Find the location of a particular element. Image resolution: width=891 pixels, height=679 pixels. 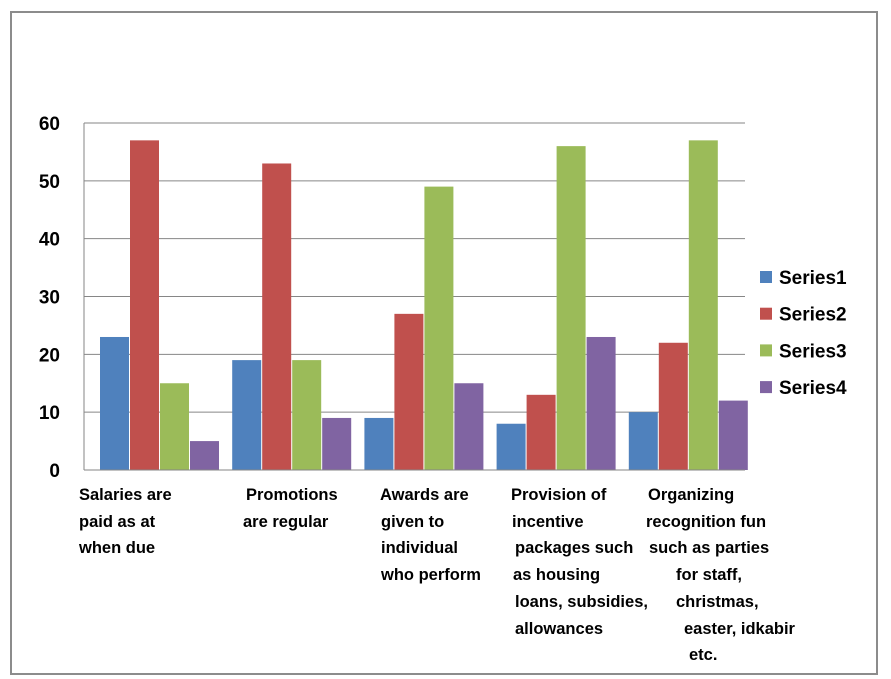

x-tick-label: such as parties is located at coordinates (709, 548).